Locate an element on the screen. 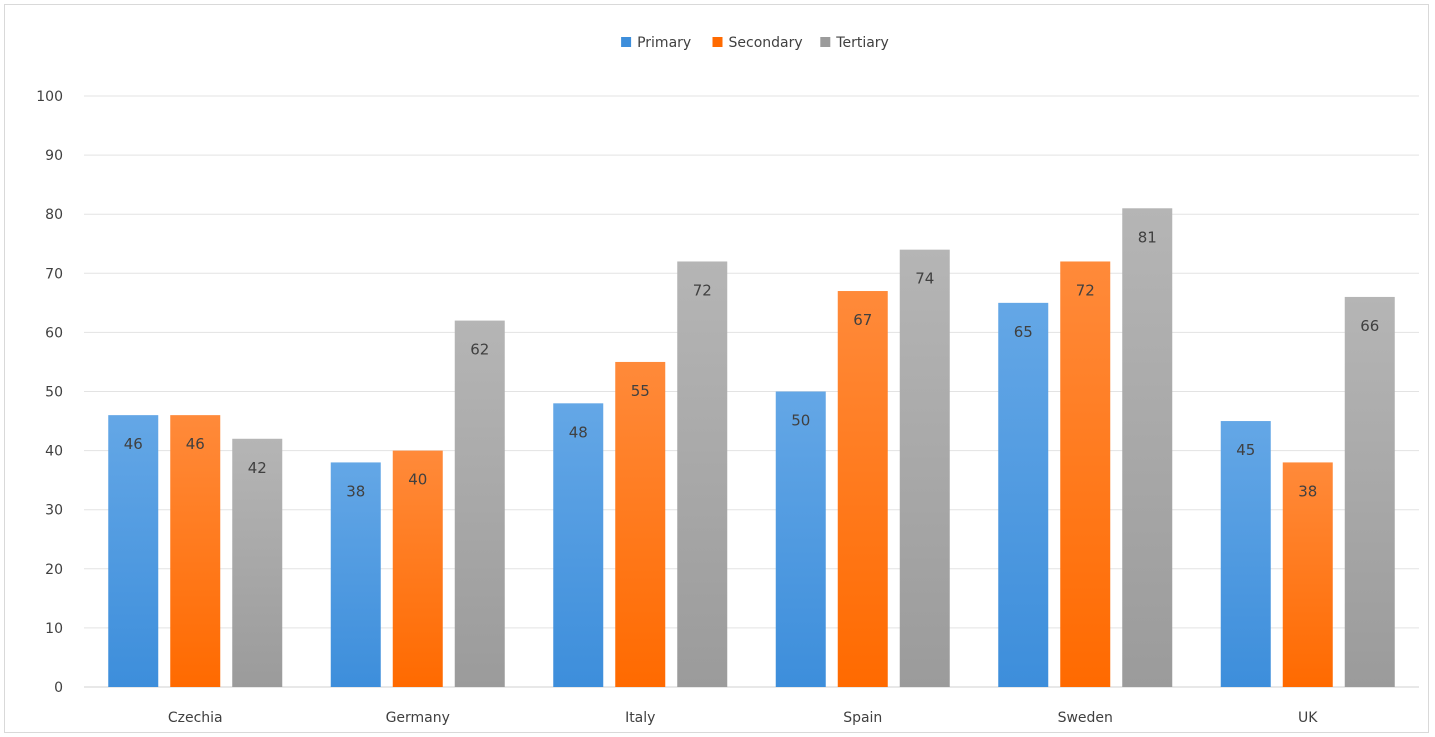 The width and height of the screenshot is (1435, 737). data-label: 50 is located at coordinates (800, 421).